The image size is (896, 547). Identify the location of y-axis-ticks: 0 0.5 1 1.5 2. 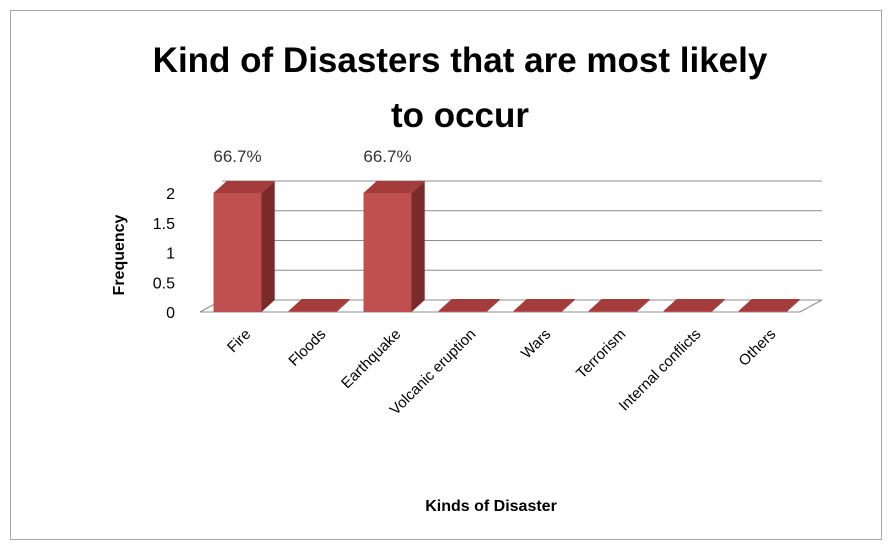
(164, 254).